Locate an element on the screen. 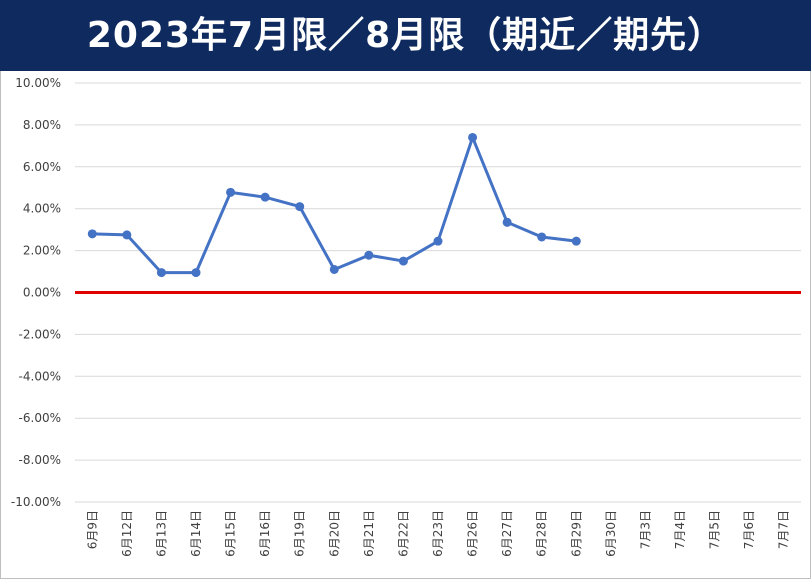 The width and height of the screenshot is (811, 579). y-tick-label: -2.00% is located at coordinates (40, 334).